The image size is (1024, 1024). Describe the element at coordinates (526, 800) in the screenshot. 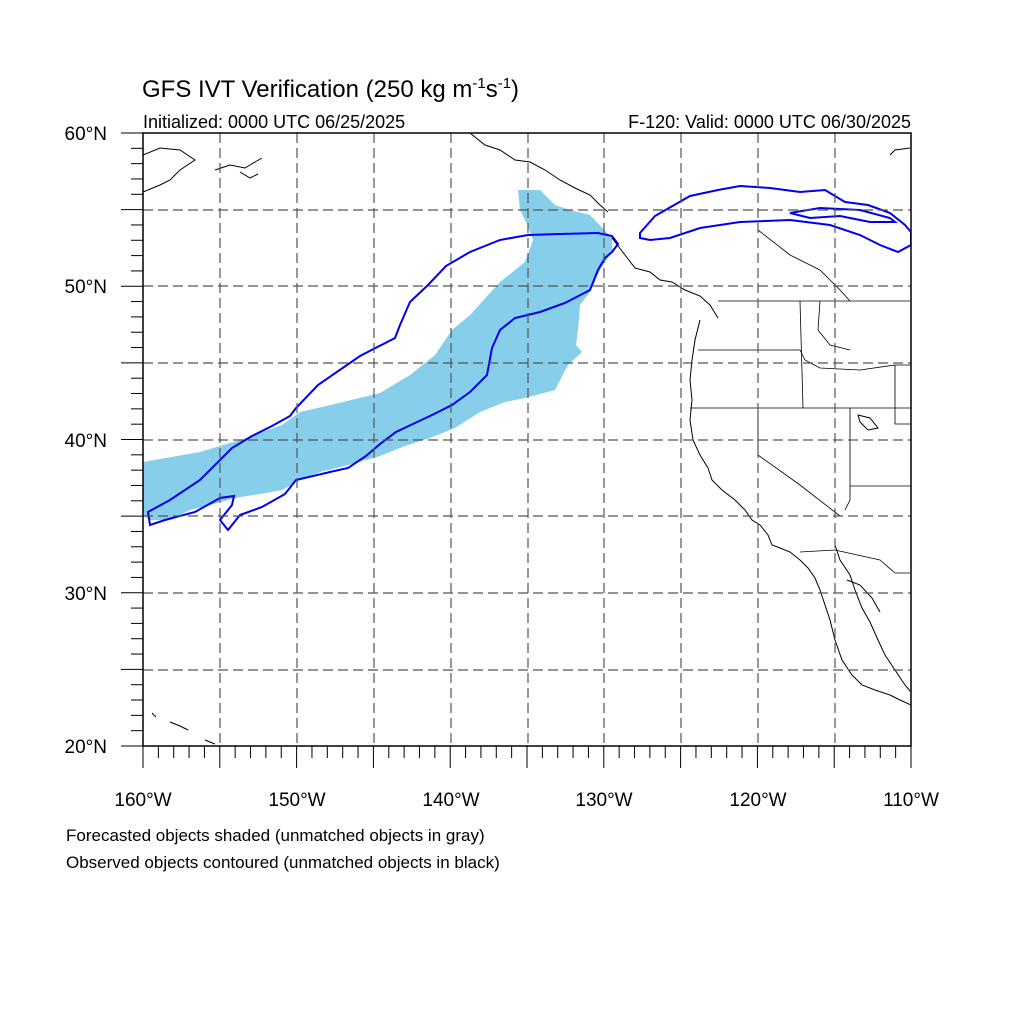

I see `longitude-labels: 160°W 150°W 140°W 130°W 120°W 110°W` at that location.